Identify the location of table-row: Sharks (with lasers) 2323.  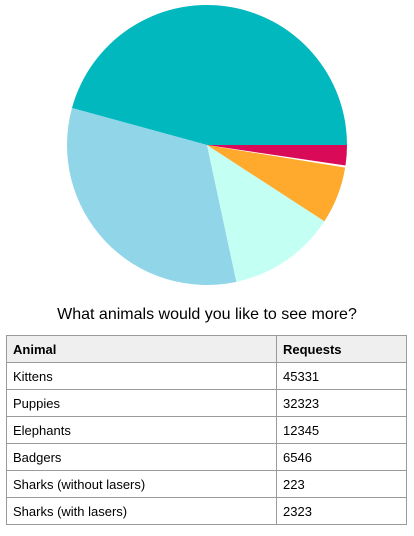
(206, 511).